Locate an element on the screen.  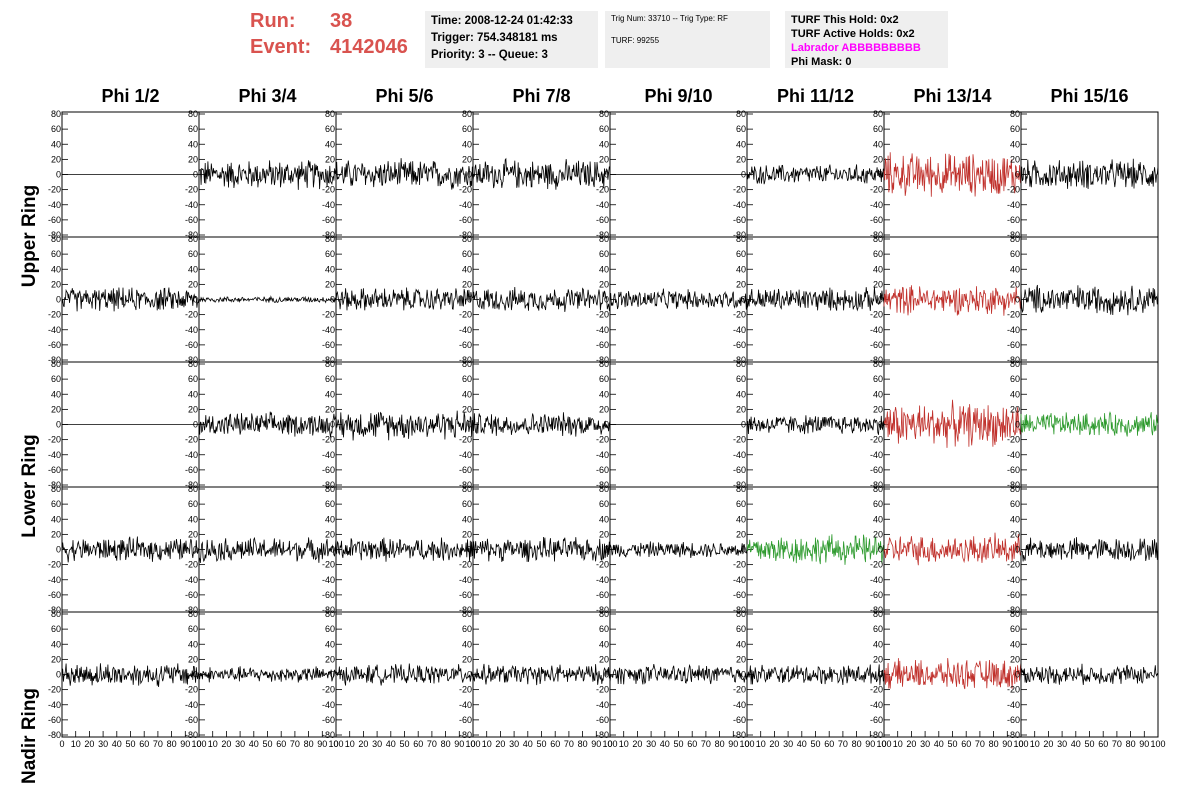
phi-column-header: Phi 15/16 is located at coordinates (1089, 96).